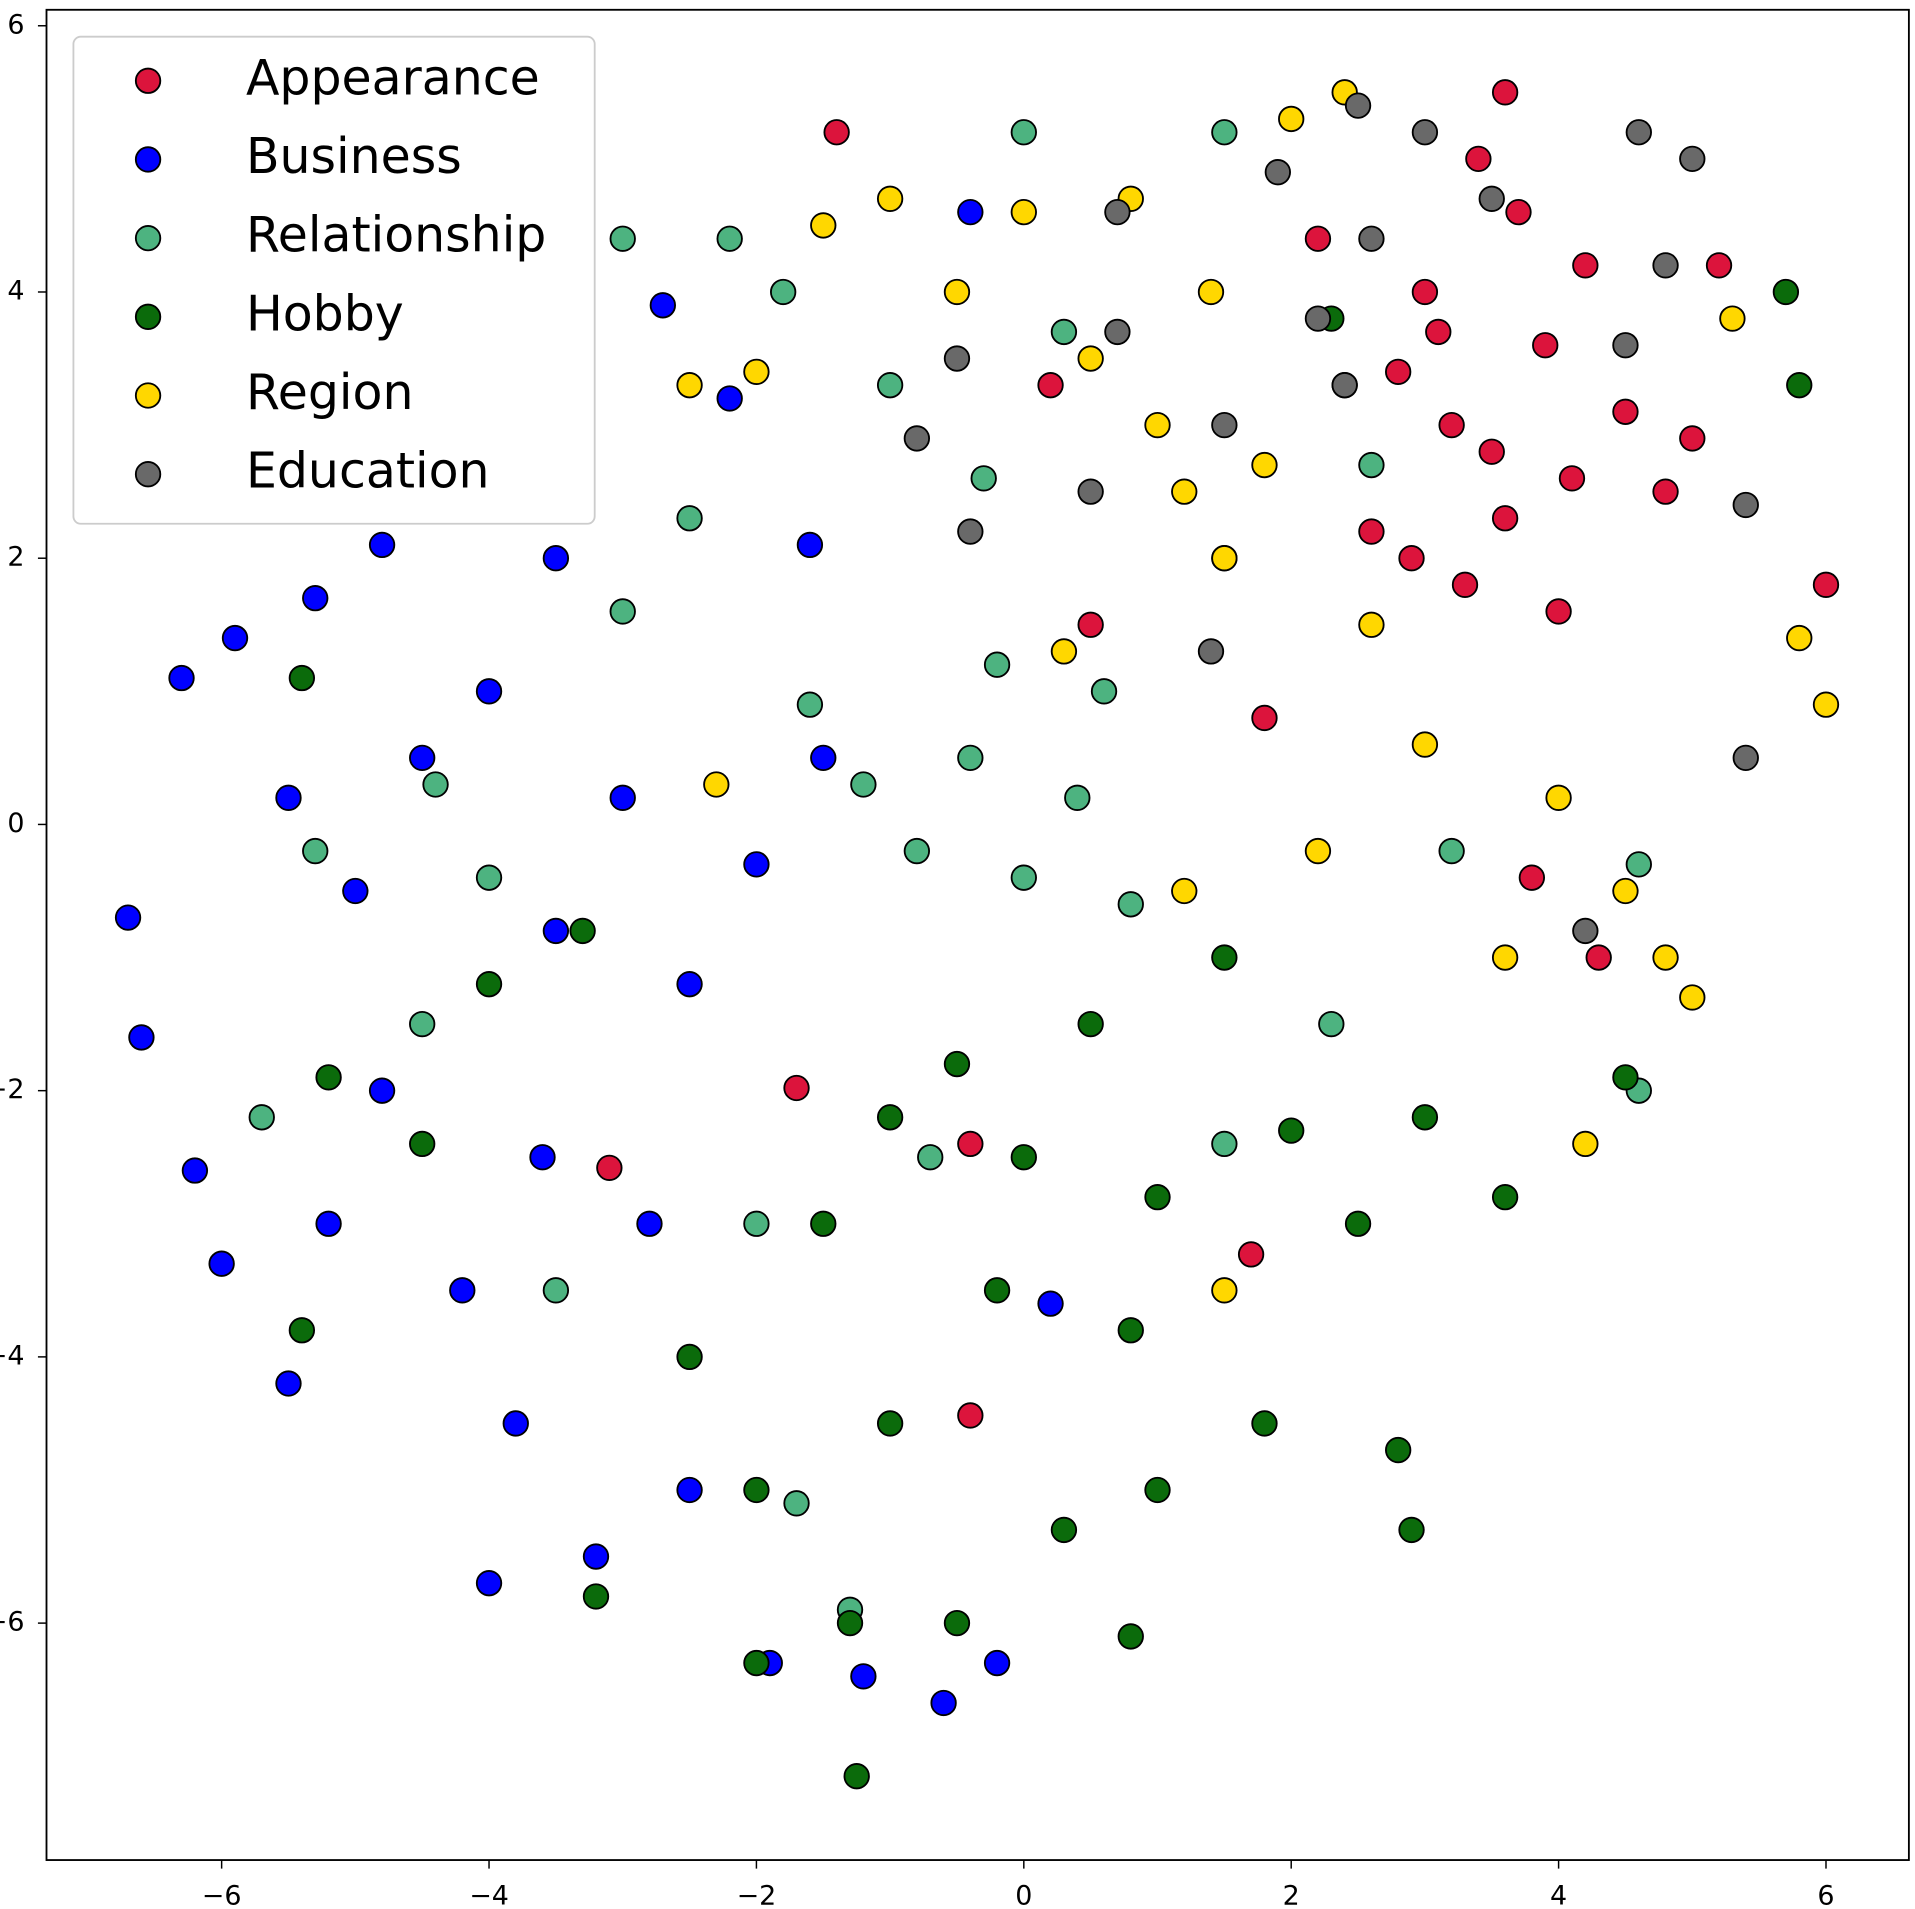 The width and height of the screenshot is (1915, 1909). Describe the element at coordinates (12, 1622) in the screenshot. I see `y-tick-label: −6` at that location.